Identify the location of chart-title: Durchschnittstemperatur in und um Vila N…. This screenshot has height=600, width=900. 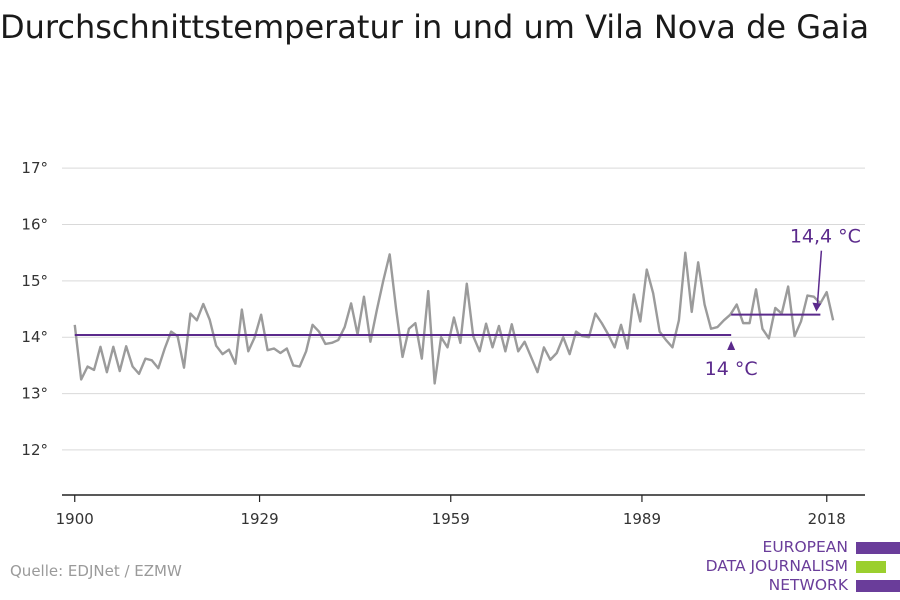
(435, 27).